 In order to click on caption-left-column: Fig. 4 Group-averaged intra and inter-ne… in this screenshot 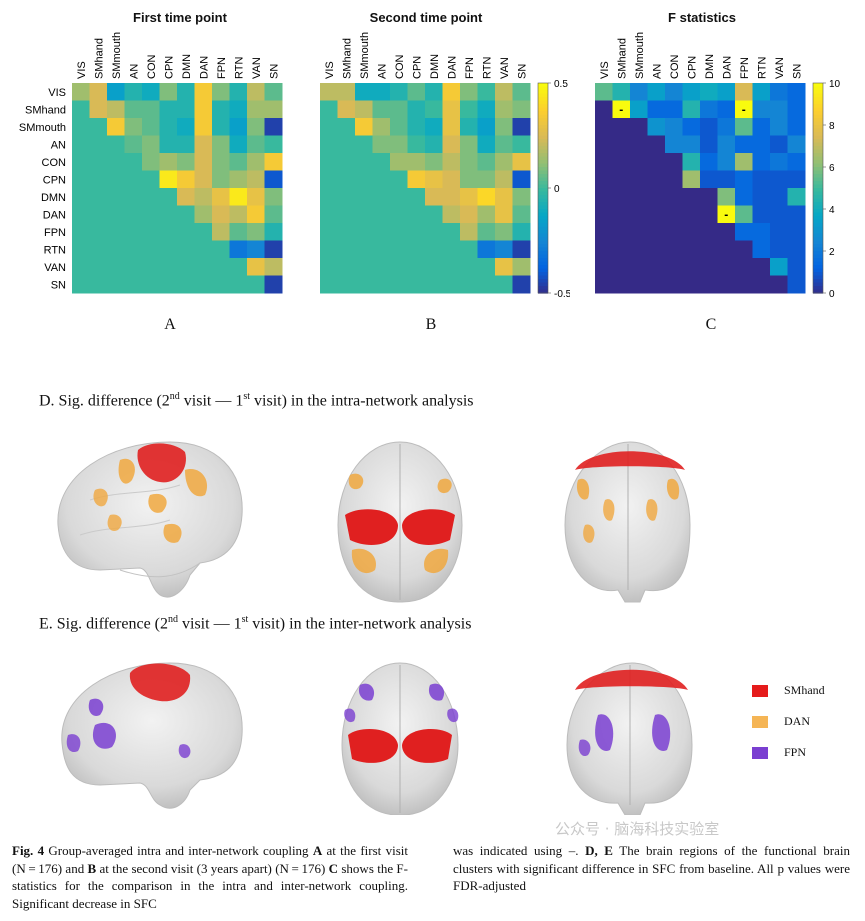, I will do `click(210, 877)`.